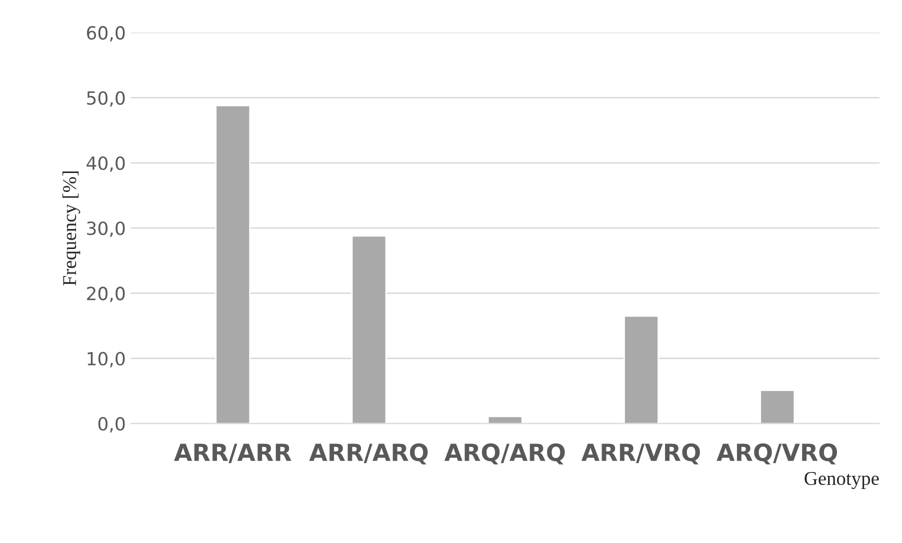 This screenshot has height=543, width=902. What do you see at coordinates (106, 360) in the screenshot?
I see `y-tick-label: 10,0` at bounding box center [106, 360].